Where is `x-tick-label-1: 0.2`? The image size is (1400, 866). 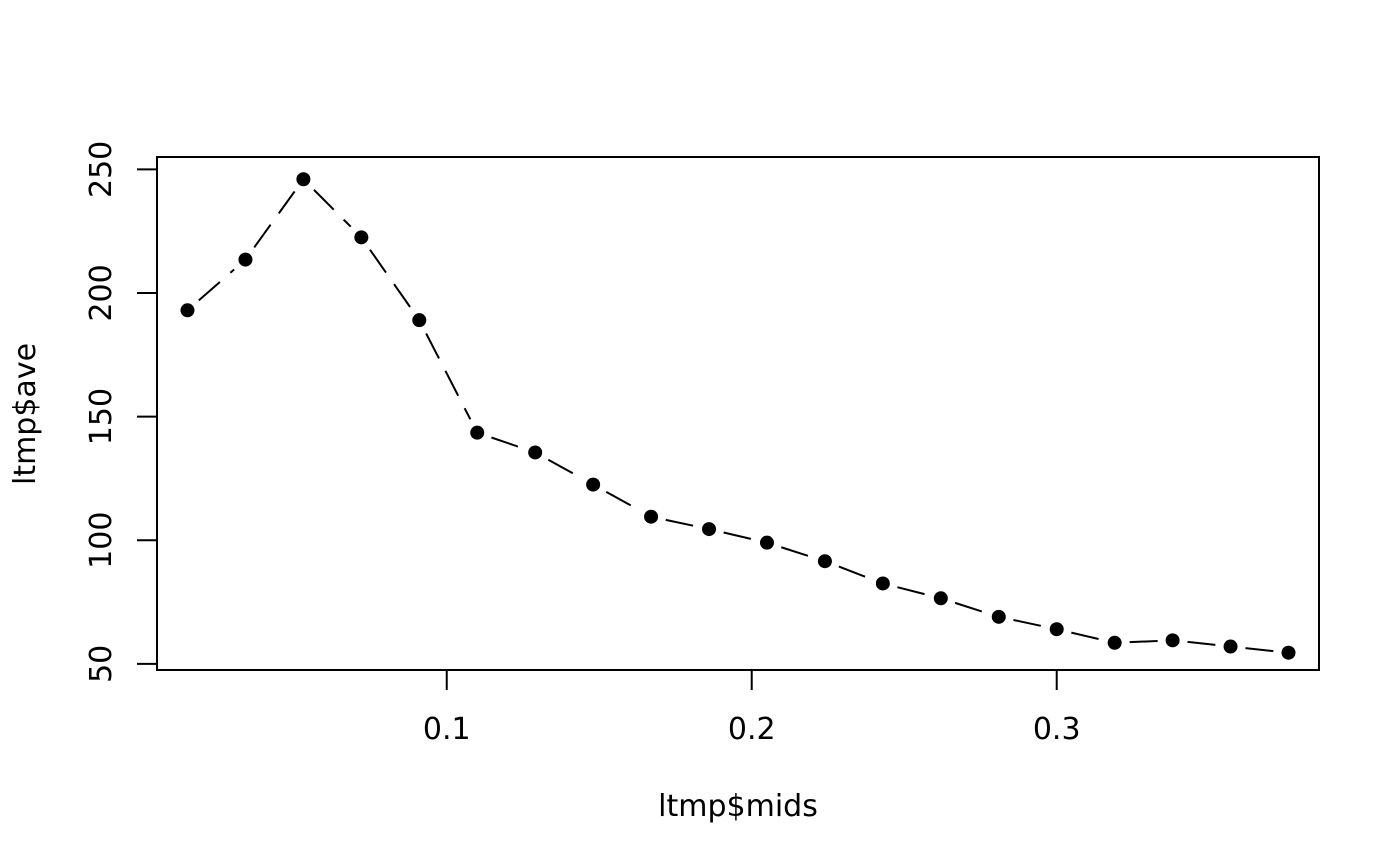
x-tick-label-1: 0.2 is located at coordinates (752, 729).